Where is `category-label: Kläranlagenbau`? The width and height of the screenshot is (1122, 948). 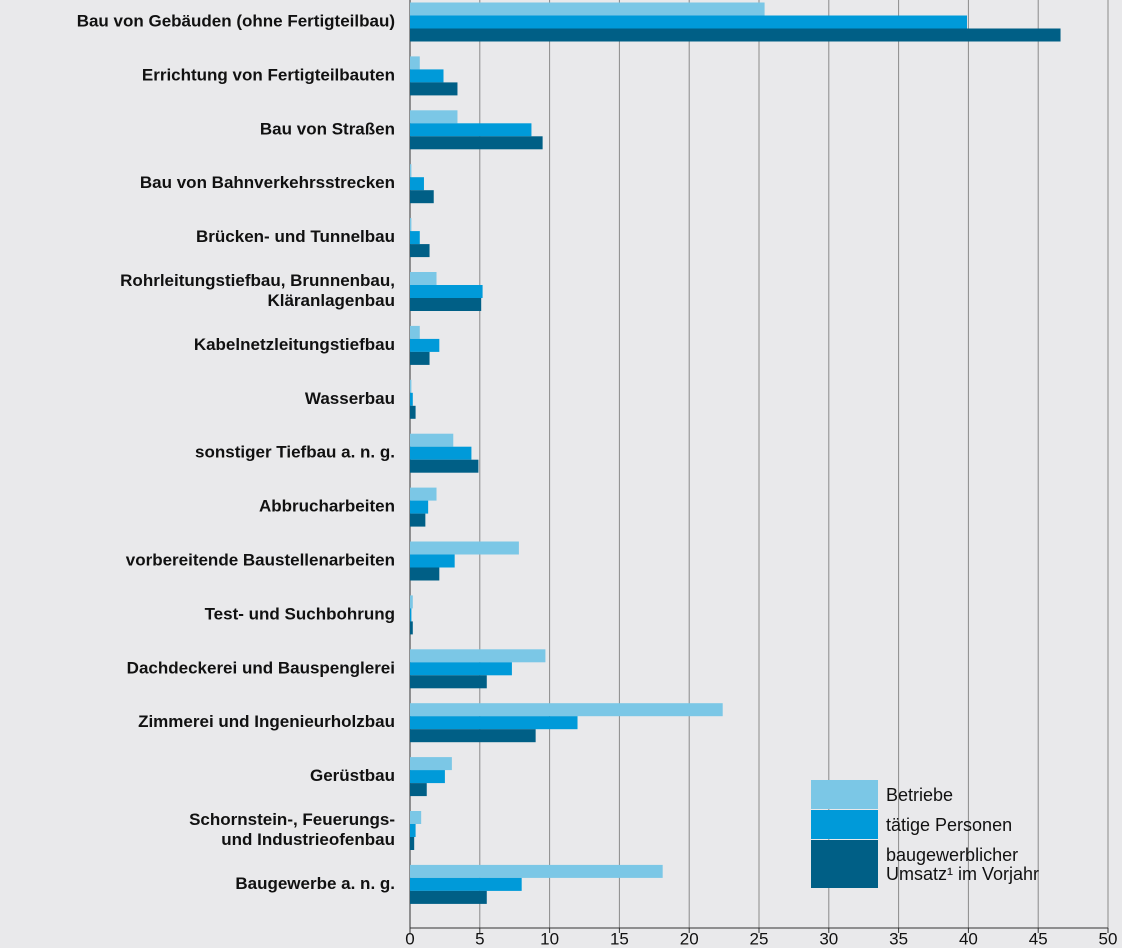
category-label: Kläranlagenbau is located at coordinates (331, 300).